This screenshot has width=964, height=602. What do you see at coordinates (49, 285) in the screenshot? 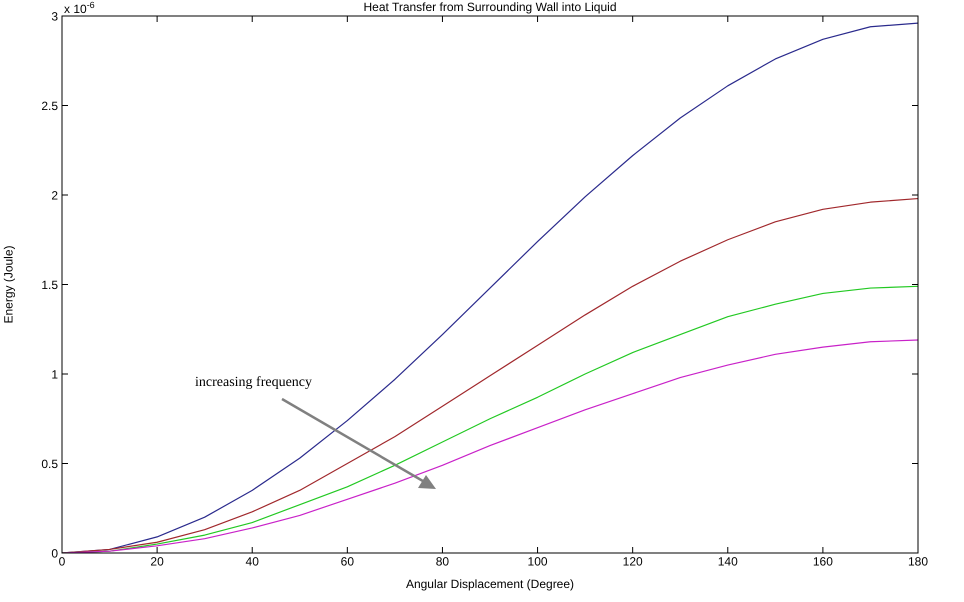
I see `y-tick-label: 1.5` at bounding box center [49, 285].